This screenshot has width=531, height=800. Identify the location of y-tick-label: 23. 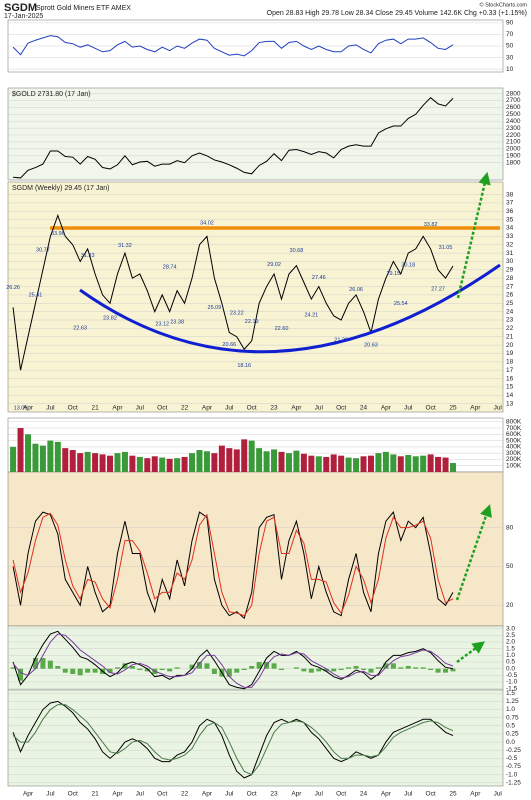
(510, 320).